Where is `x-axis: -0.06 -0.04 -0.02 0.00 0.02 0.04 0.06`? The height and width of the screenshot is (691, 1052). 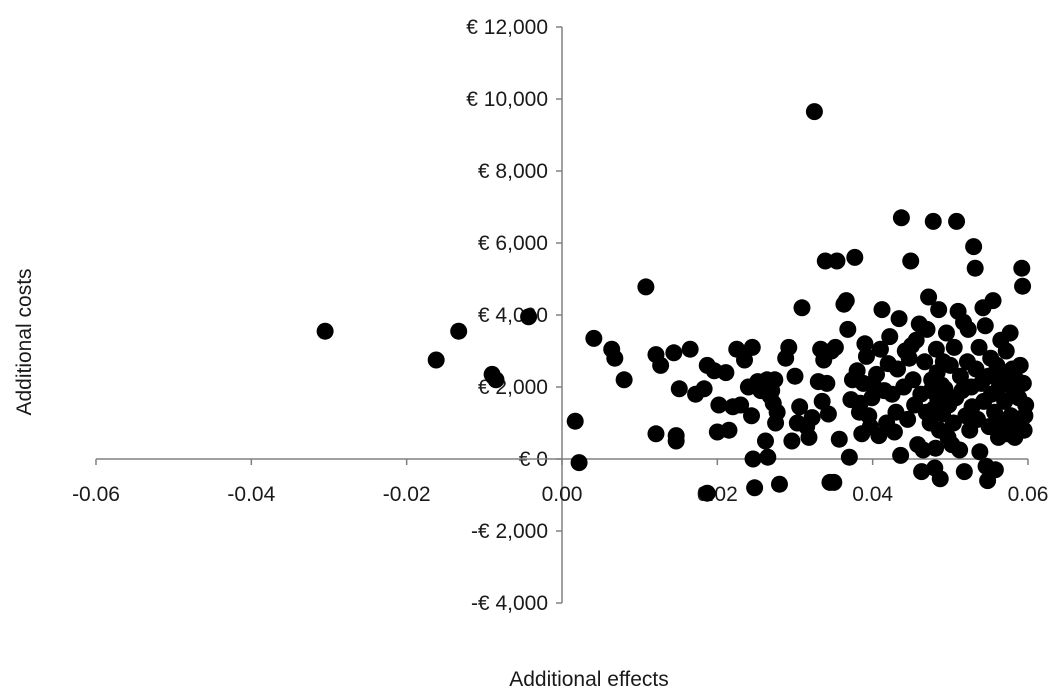 x-axis: -0.06 -0.04 -0.02 0.00 0.02 0.04 0.06 is located at coordinates (560, 482).